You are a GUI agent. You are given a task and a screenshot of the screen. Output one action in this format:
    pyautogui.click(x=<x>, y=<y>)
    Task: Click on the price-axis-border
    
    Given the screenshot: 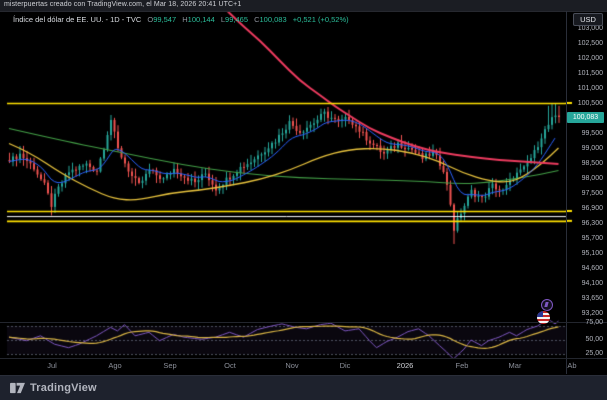 What is the action you would take?
    pyautogui.click(x=566, y=192)
    